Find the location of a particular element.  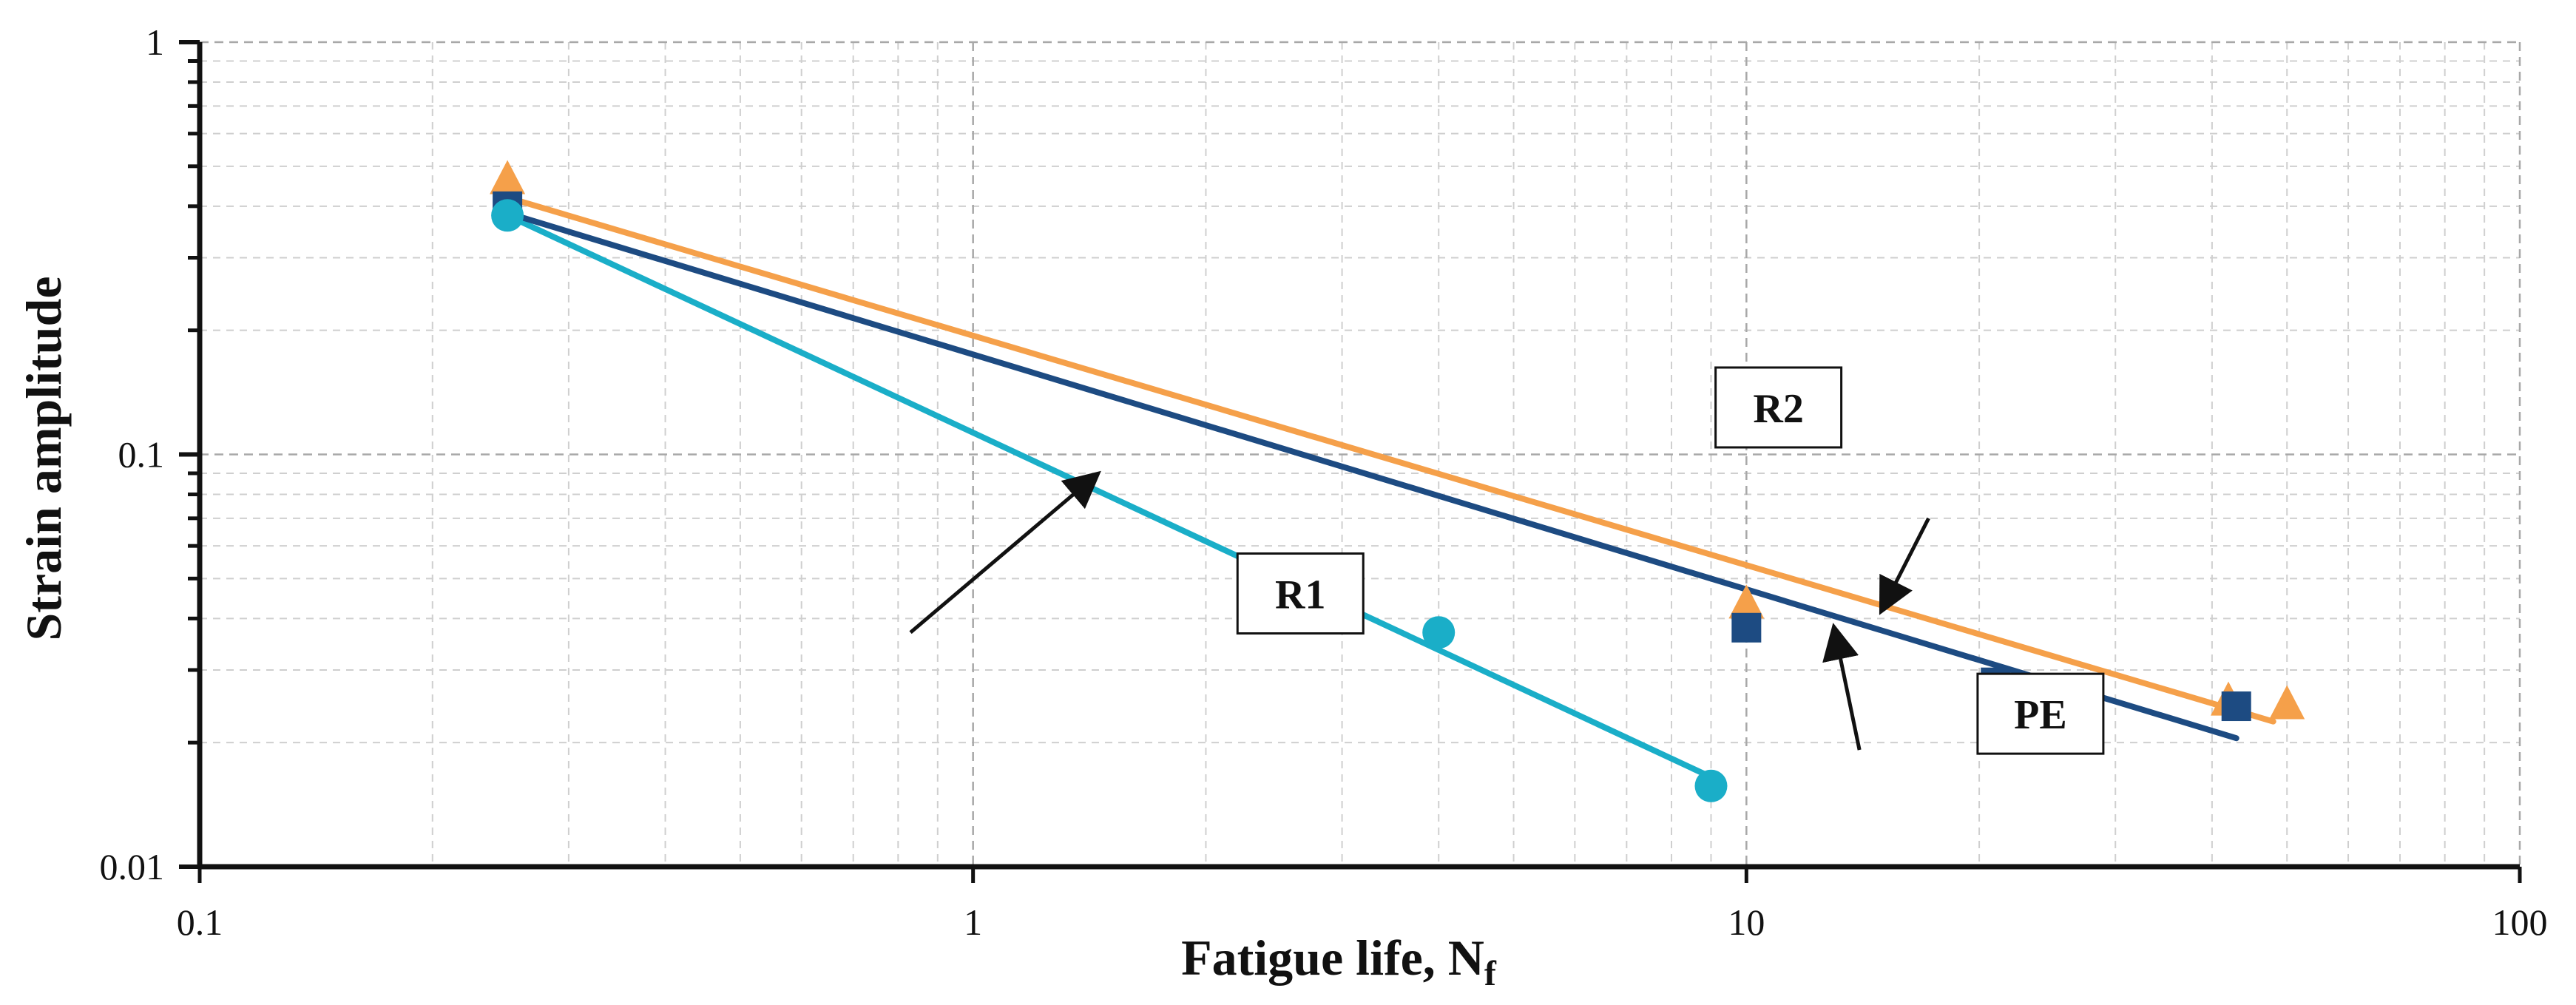

x-axis-title-subscript: f is located at coordinates (1490, 973).